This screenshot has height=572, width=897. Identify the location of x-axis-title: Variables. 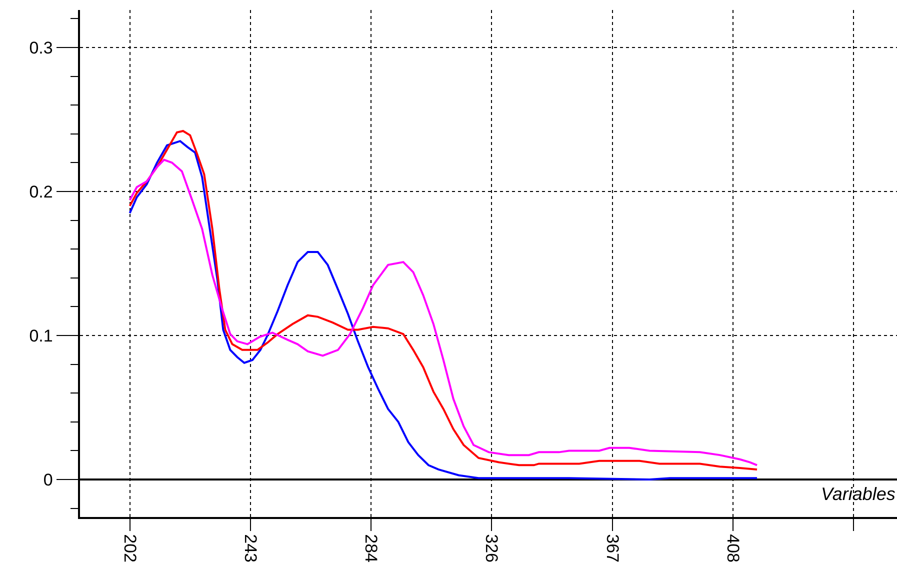
(858, 494).